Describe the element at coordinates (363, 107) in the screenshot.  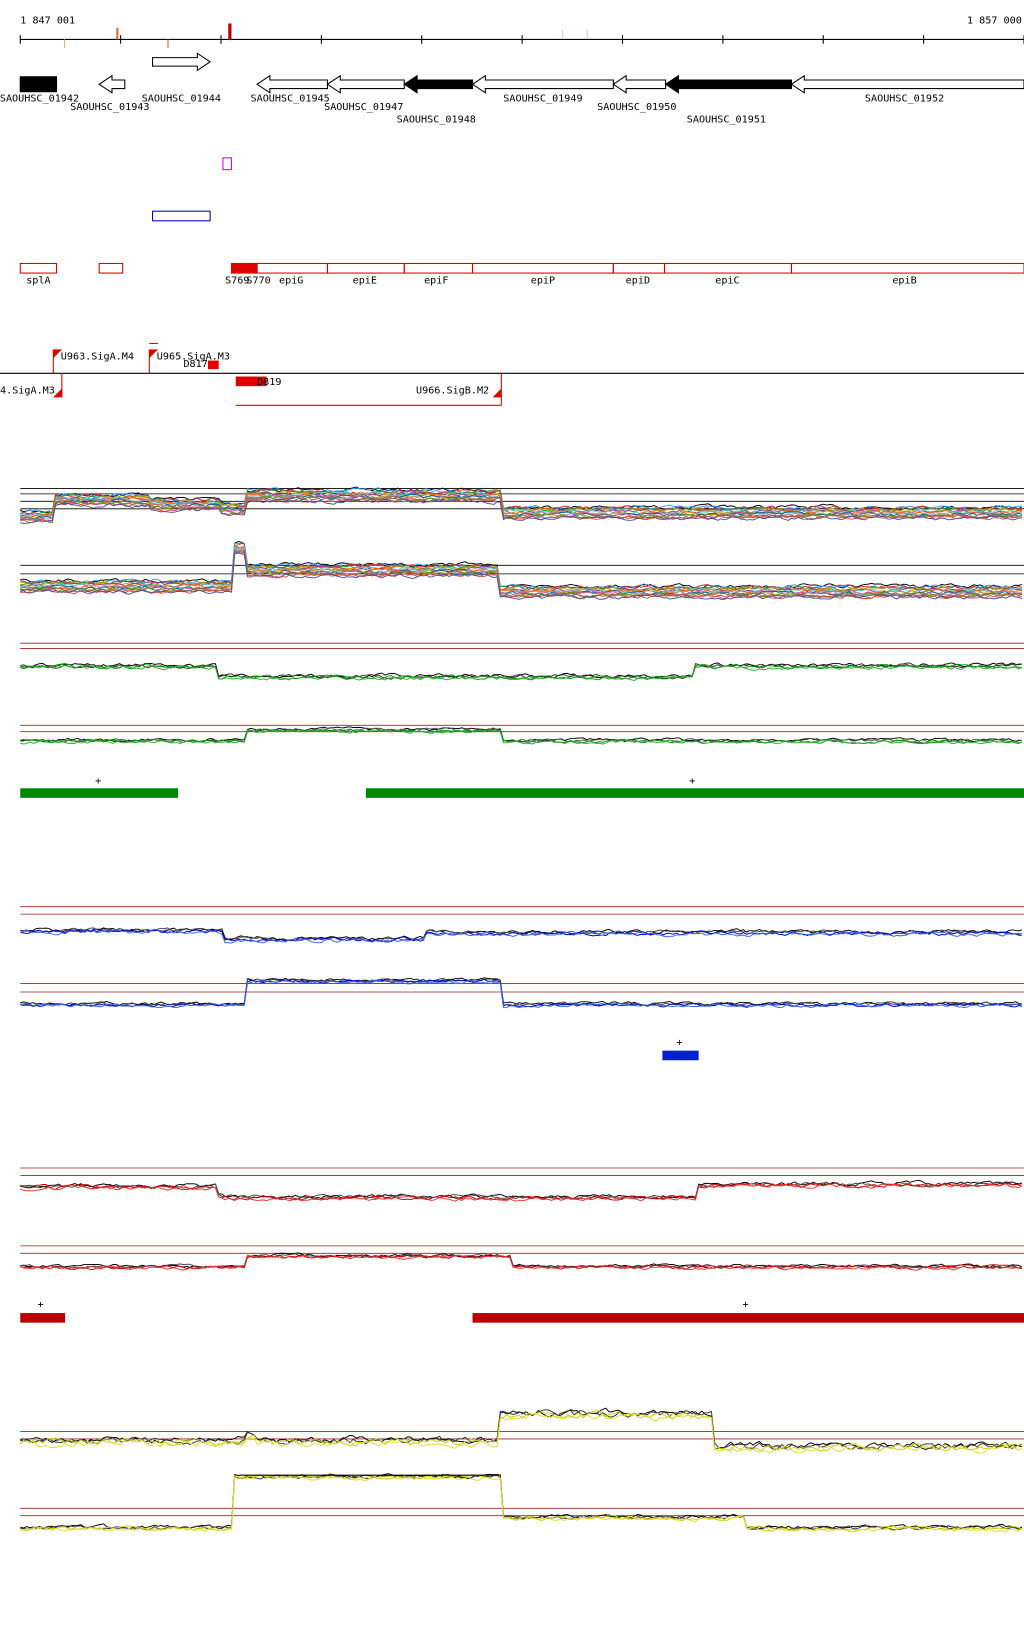
I see `gene-label: SAOUHSC_01947` at that location.